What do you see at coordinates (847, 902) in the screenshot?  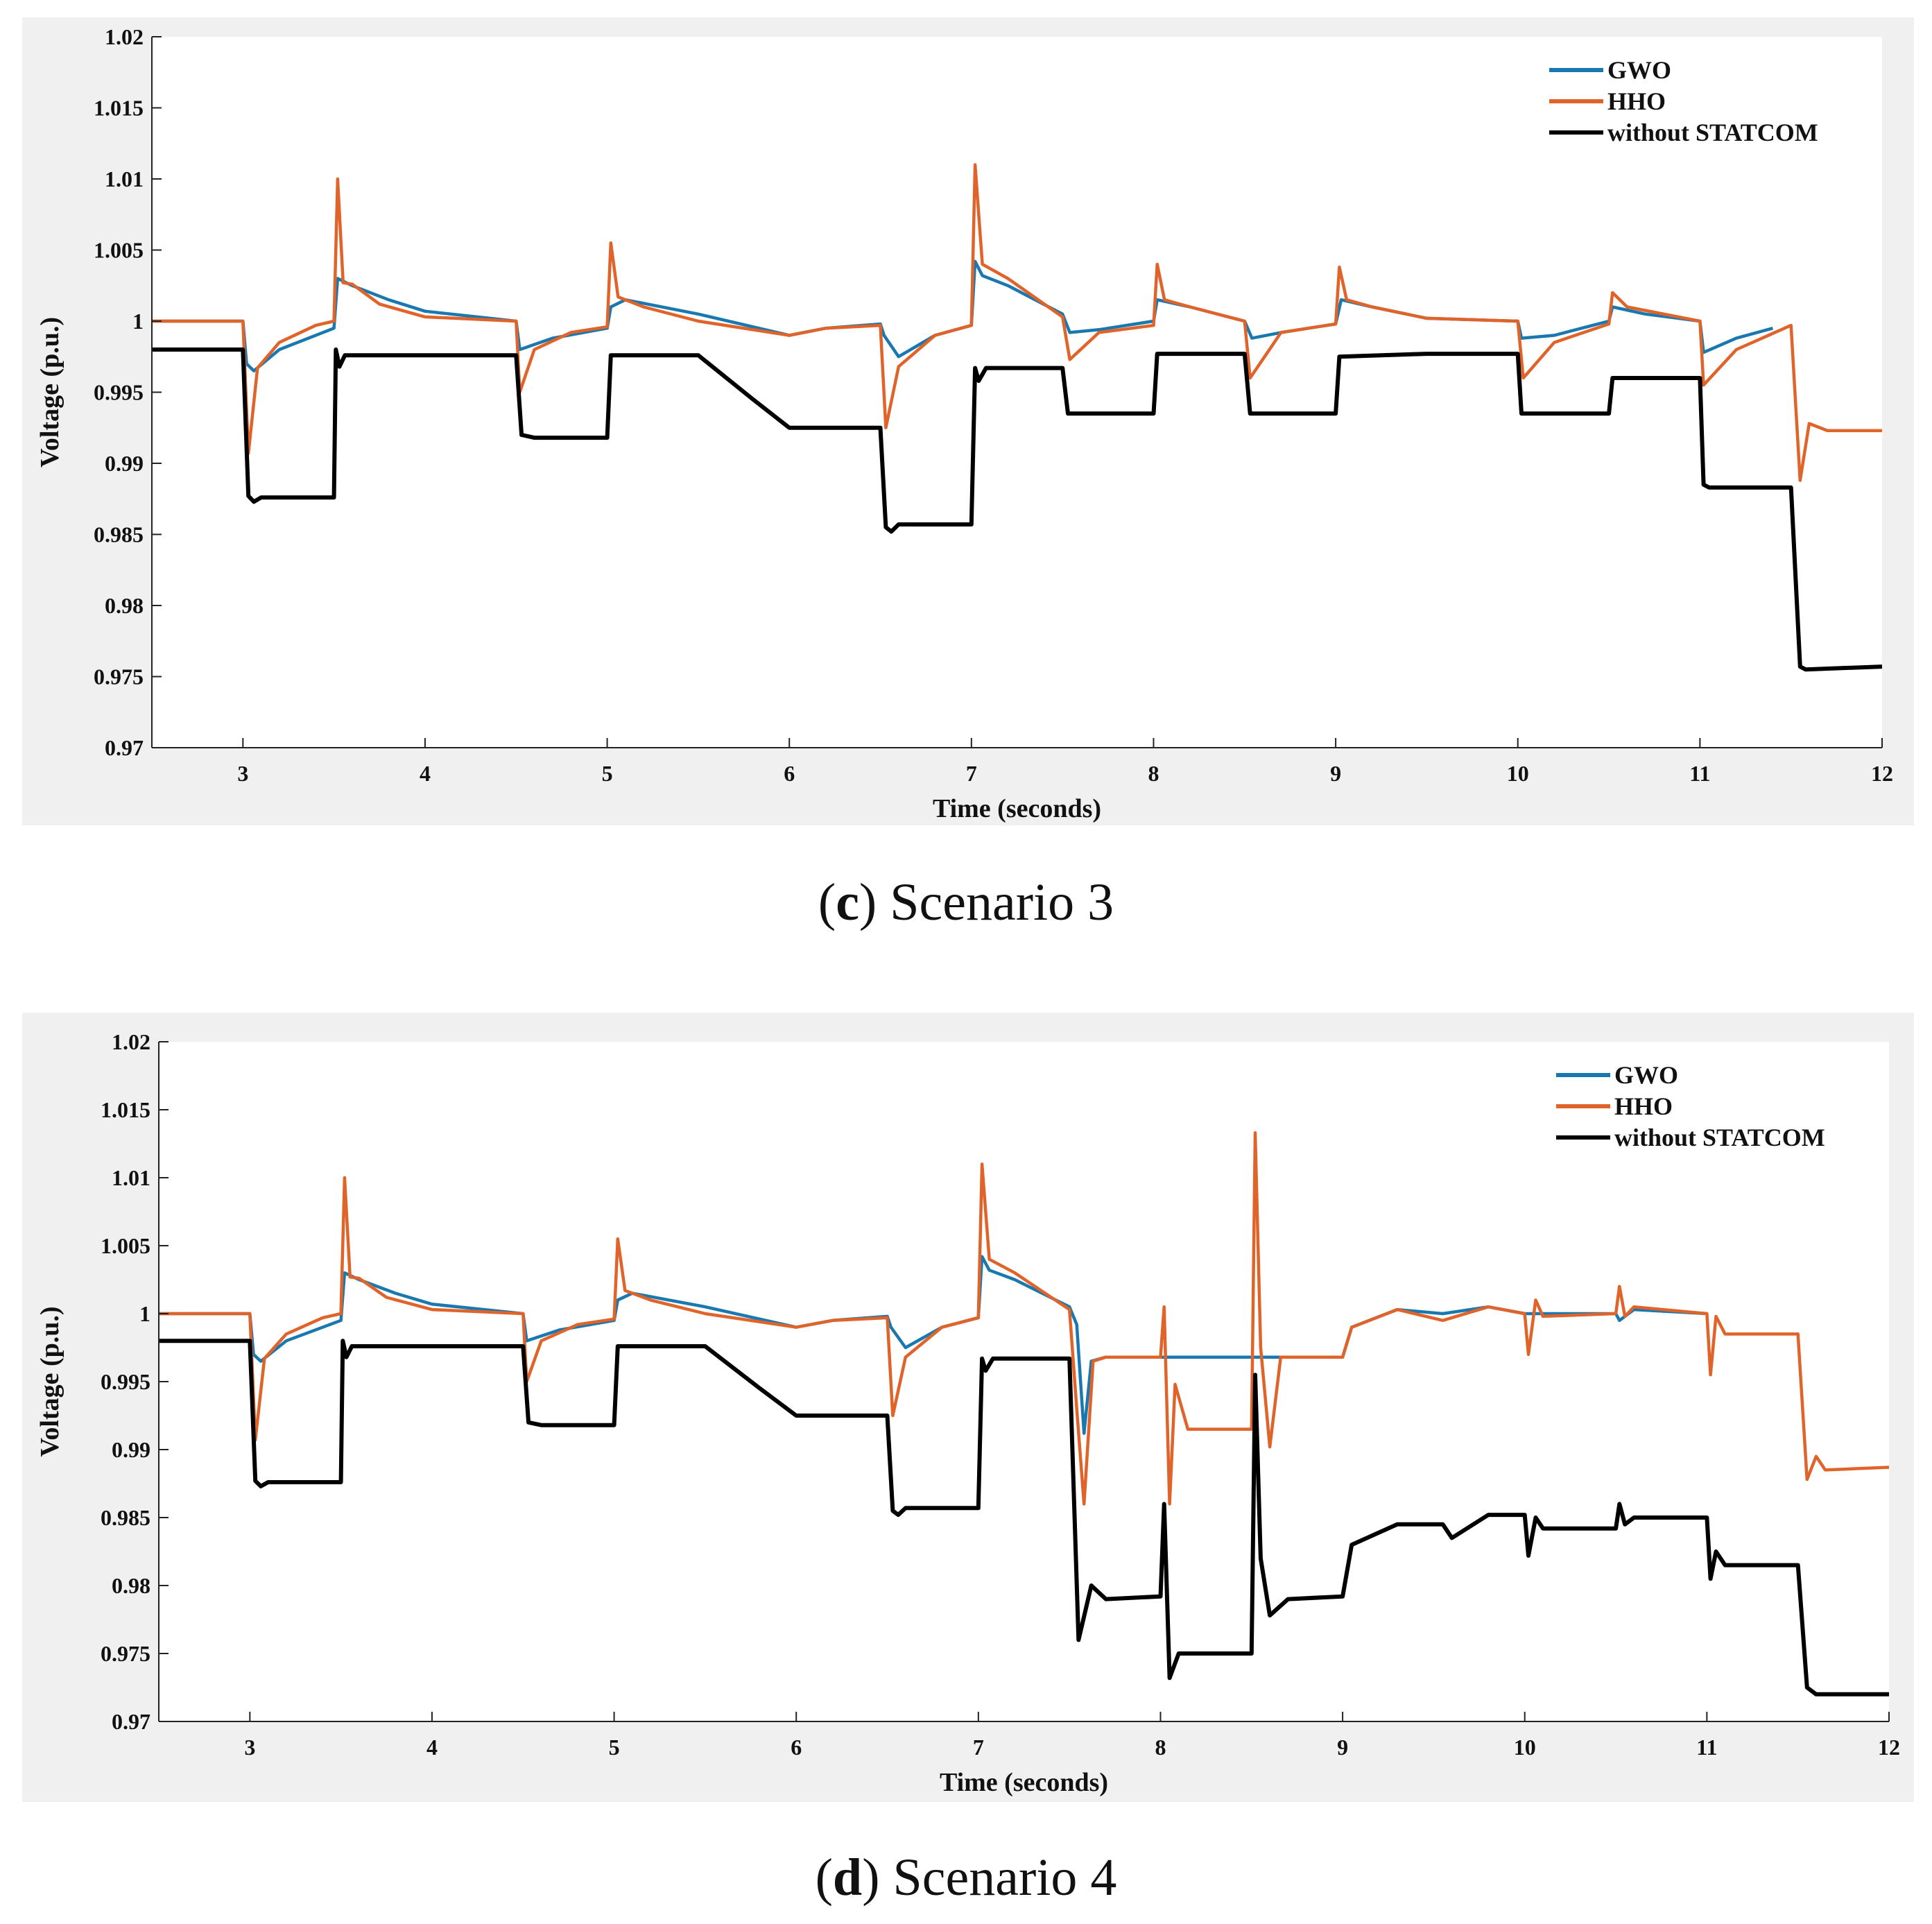 I see `caption-letter: c` at bounding box center [847, 902].